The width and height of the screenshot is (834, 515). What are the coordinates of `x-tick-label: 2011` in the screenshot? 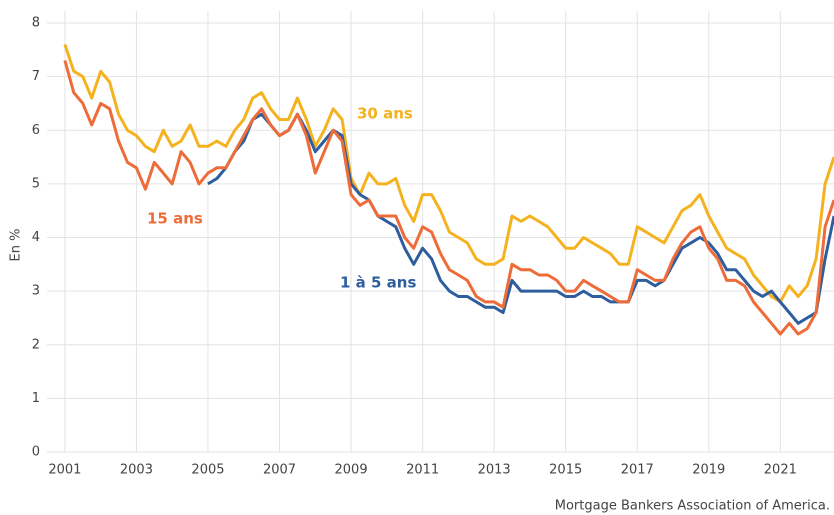 It's located at (422, 470).